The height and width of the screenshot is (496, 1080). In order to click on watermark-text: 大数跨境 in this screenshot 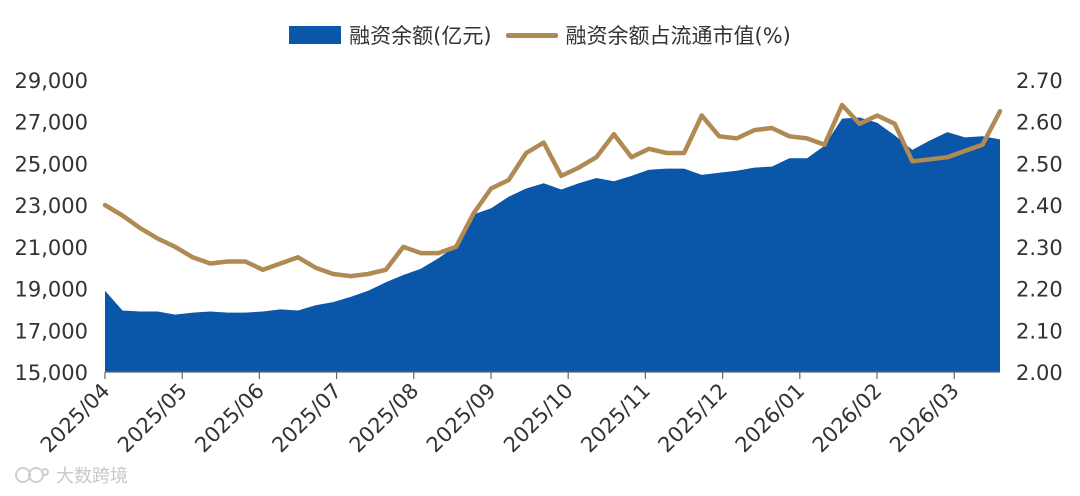, I will do `click(92, 476)`.